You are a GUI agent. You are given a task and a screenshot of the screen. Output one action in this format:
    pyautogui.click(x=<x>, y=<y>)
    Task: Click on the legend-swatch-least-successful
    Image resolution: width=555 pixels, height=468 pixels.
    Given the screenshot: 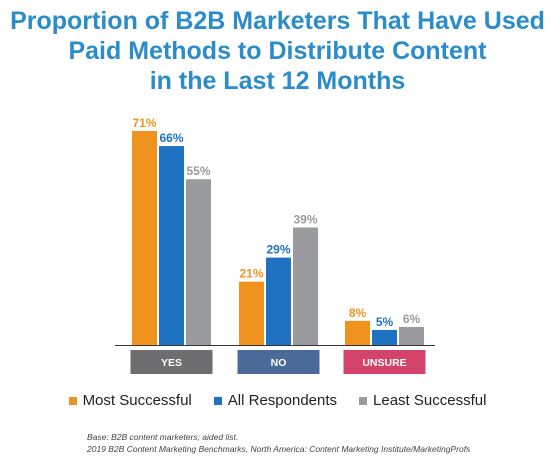 What is the action you would take?
    pyautogui.click(x=363, y=400)
    